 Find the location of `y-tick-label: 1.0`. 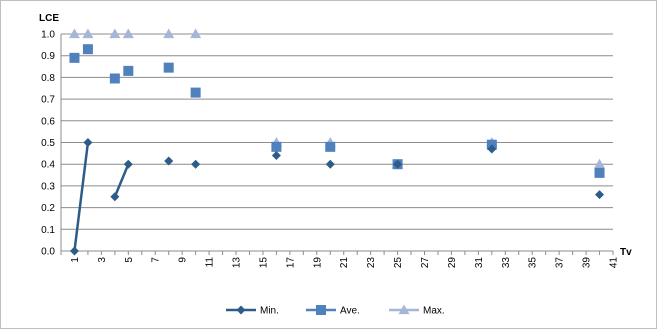

y-tick-label: 1.0 is located at coordinates (48, 35).